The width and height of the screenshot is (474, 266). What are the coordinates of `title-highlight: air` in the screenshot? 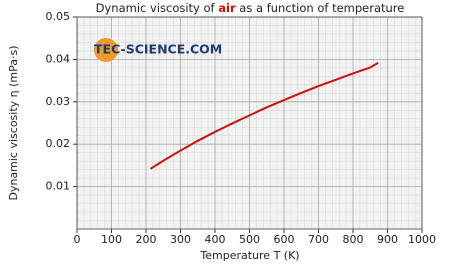 It's located at (227, 8).